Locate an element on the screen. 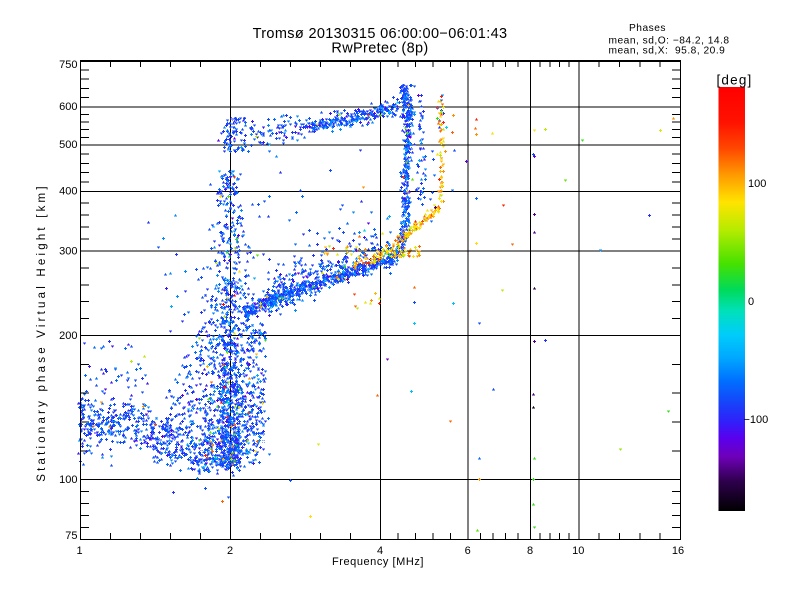 The image size is (800, 600). svg-text: 4 is located at coordinates (380, 551).